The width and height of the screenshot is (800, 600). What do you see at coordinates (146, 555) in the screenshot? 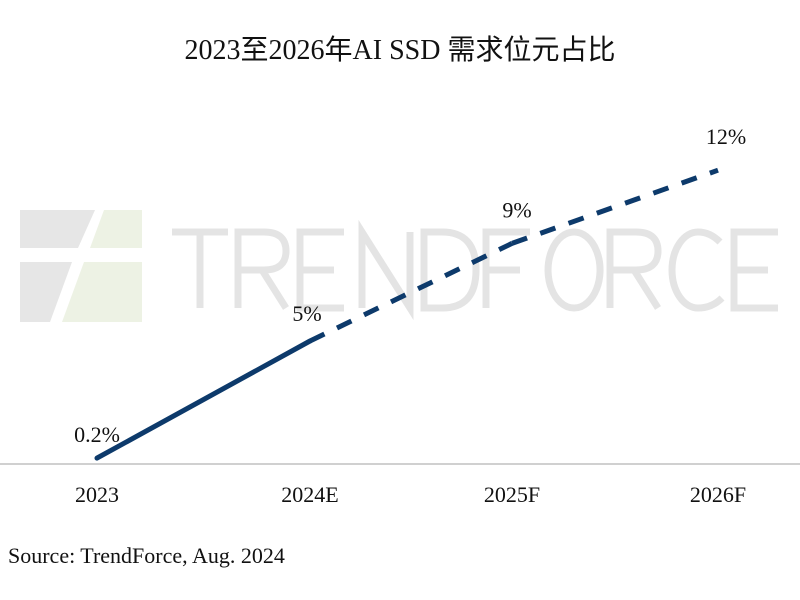
I see `source-note: Source: TrendForce, Aug. 2024` at bounding box center [146, 555].